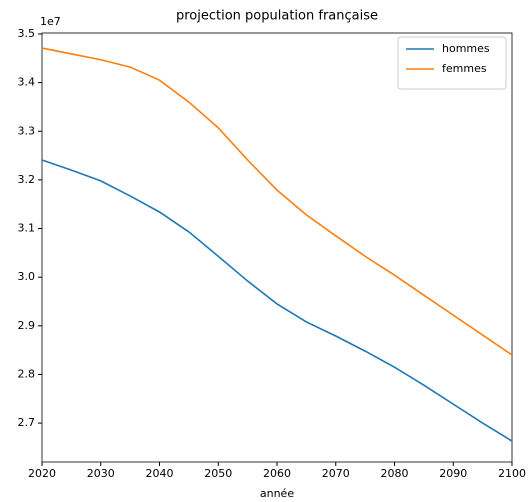 The width and height of the screenshot is (531, 502). What do you see at coordinates (277, 493) in the screenshot?
I see `x-axis-label: année` at bounding box center [277, 493].